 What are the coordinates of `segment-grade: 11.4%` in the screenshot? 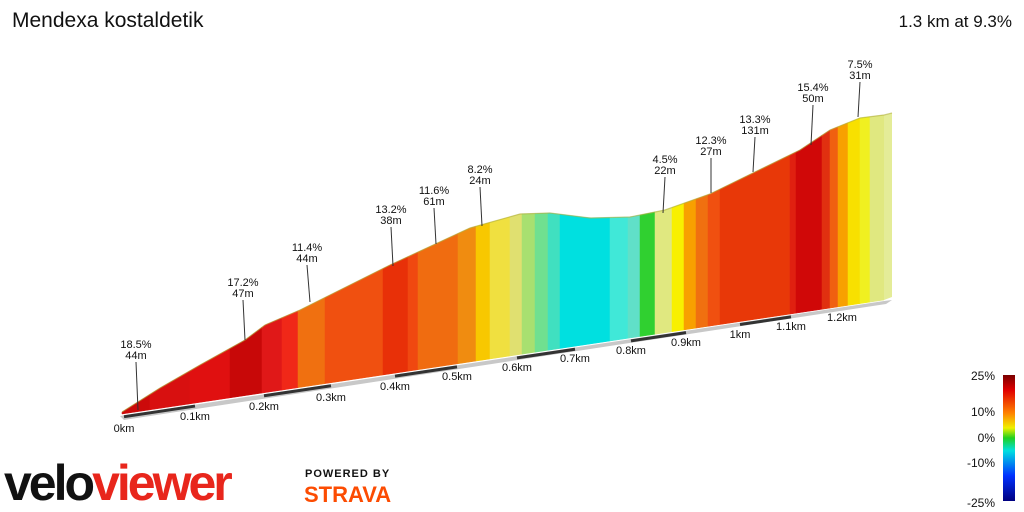 It's located at (307, 248).